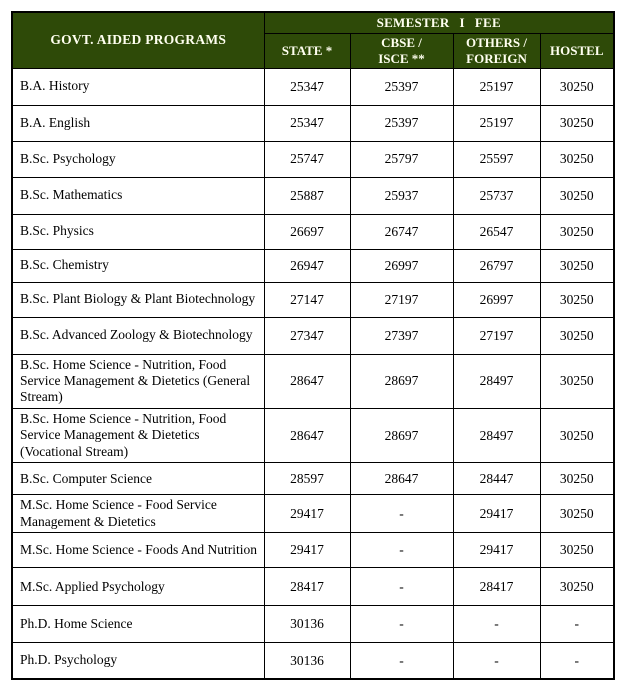 The width and height of the screenshot is (626, 681). I want to click on table-row: B.Sc. Chemistry 26947 26997 26797 30250, so click(313, 265).